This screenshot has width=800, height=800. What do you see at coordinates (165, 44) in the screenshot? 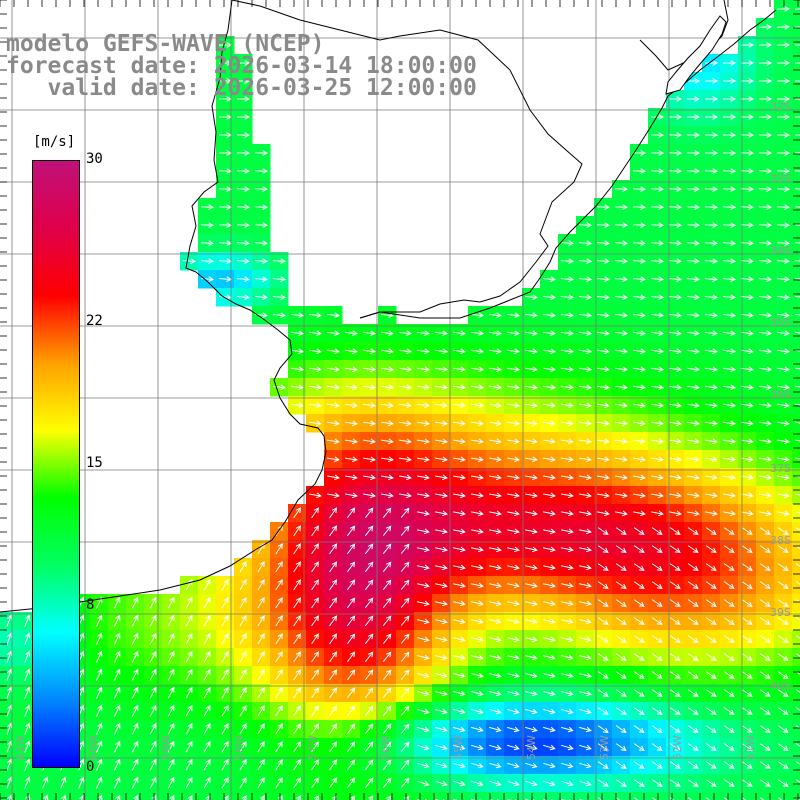
I see `title-model: modelo GEFS-WAVE (NCEP)` at bounding box center [165, 44].